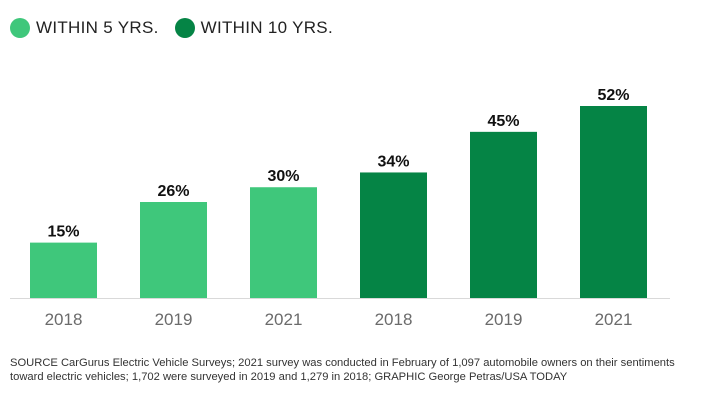 Image resolution: width=706 pixels, height=404 pixels. What do you see at coordinates (173, 191) in the screenshot?
I see `data-label-2: 26%` at bounding box center [173, 191].